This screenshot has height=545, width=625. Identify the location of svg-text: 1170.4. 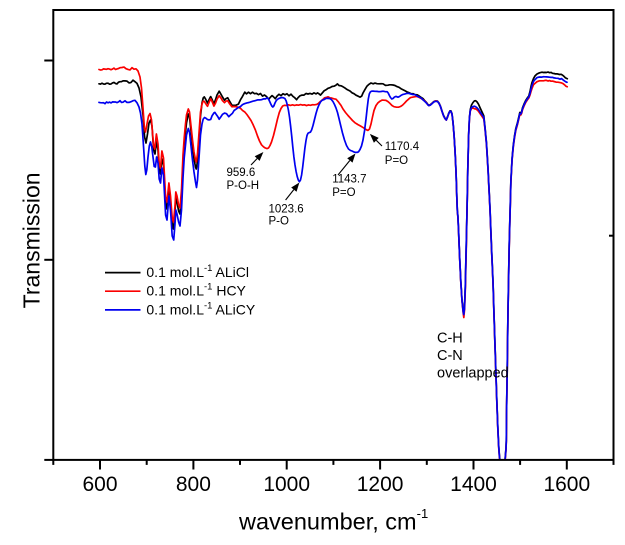
(402, 147).